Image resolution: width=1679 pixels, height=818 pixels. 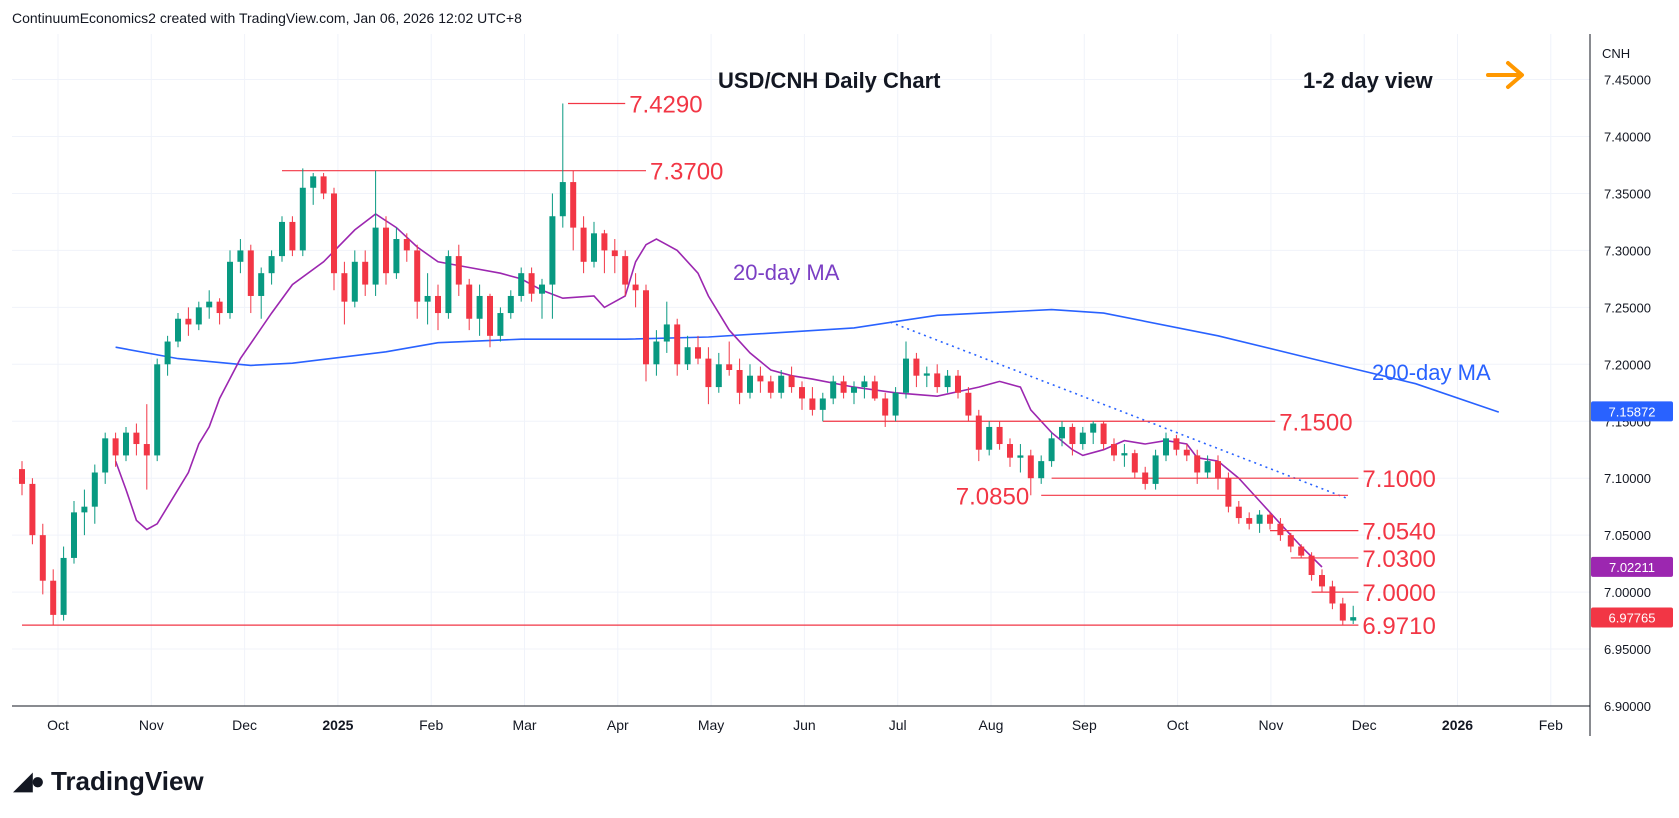 I want to click on level-label: 7.0000, so click(x=1398, y=593).